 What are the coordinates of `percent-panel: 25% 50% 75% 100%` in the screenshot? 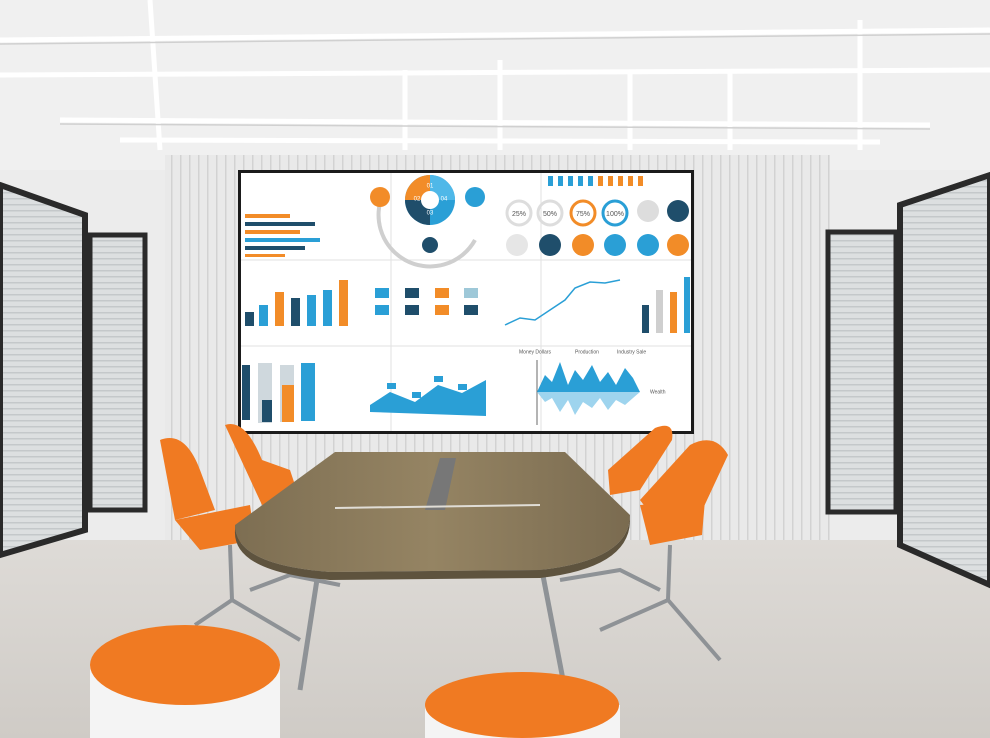 It's located at (597, 216).